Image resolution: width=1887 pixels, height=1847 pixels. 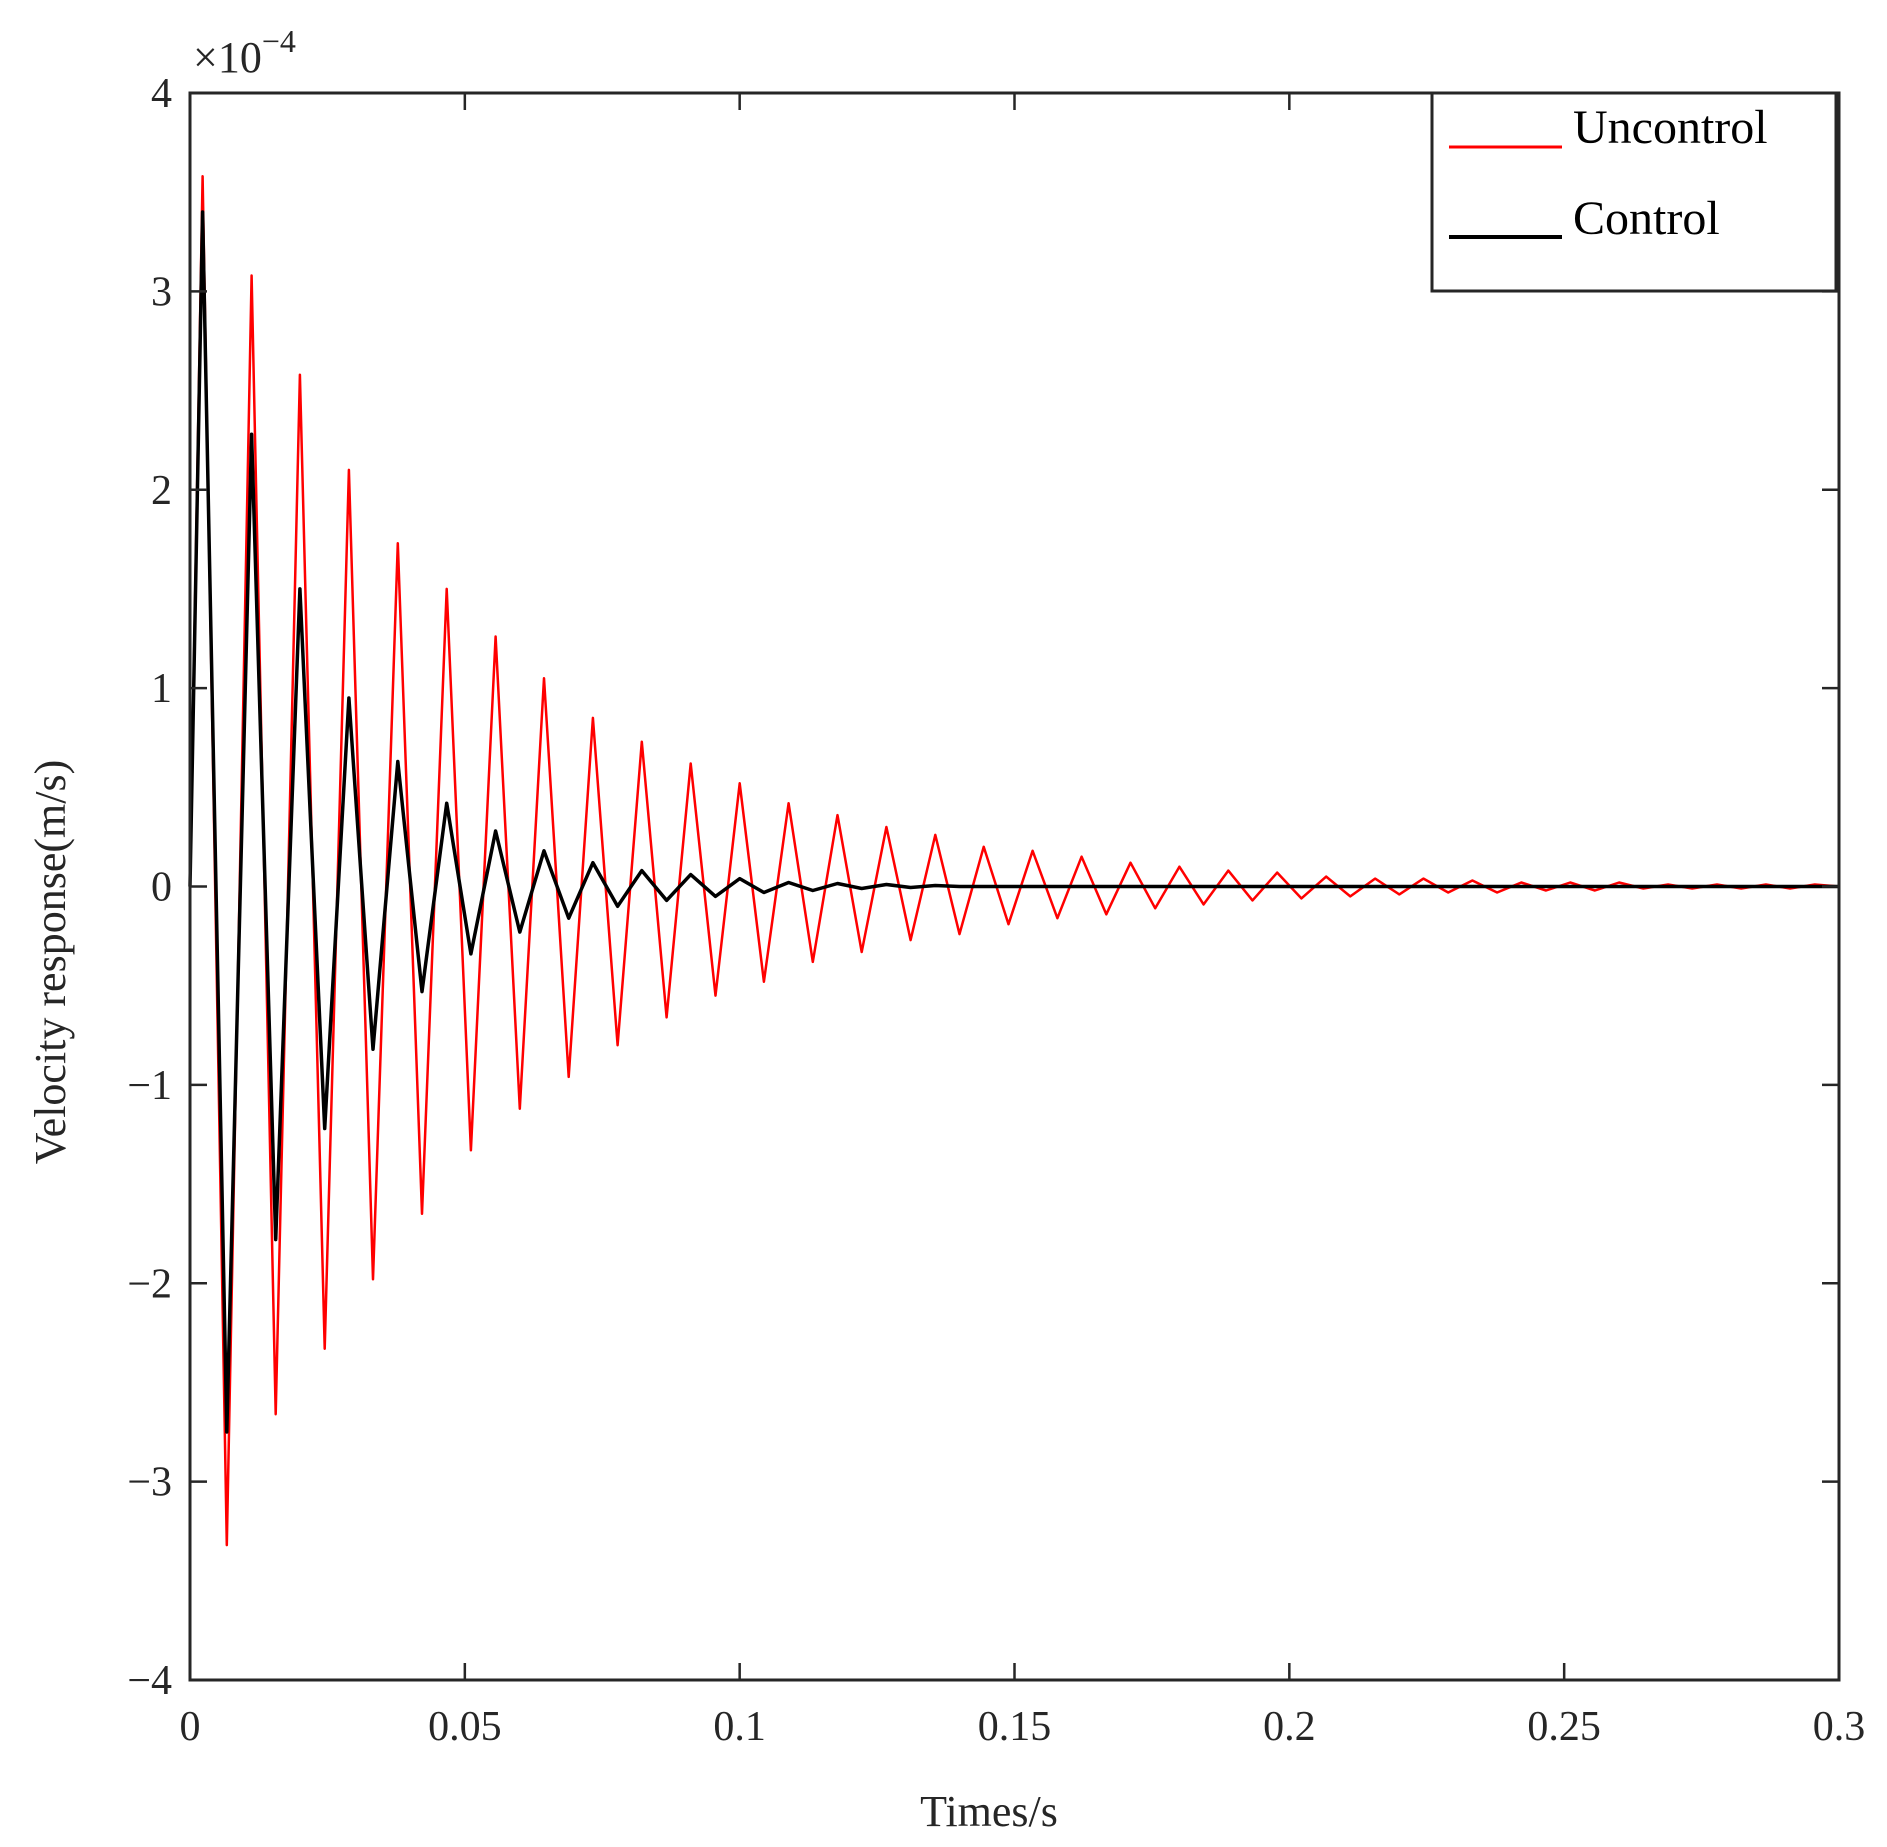 I want to click on y-tick-label: 1, so click(x=161, y=689).